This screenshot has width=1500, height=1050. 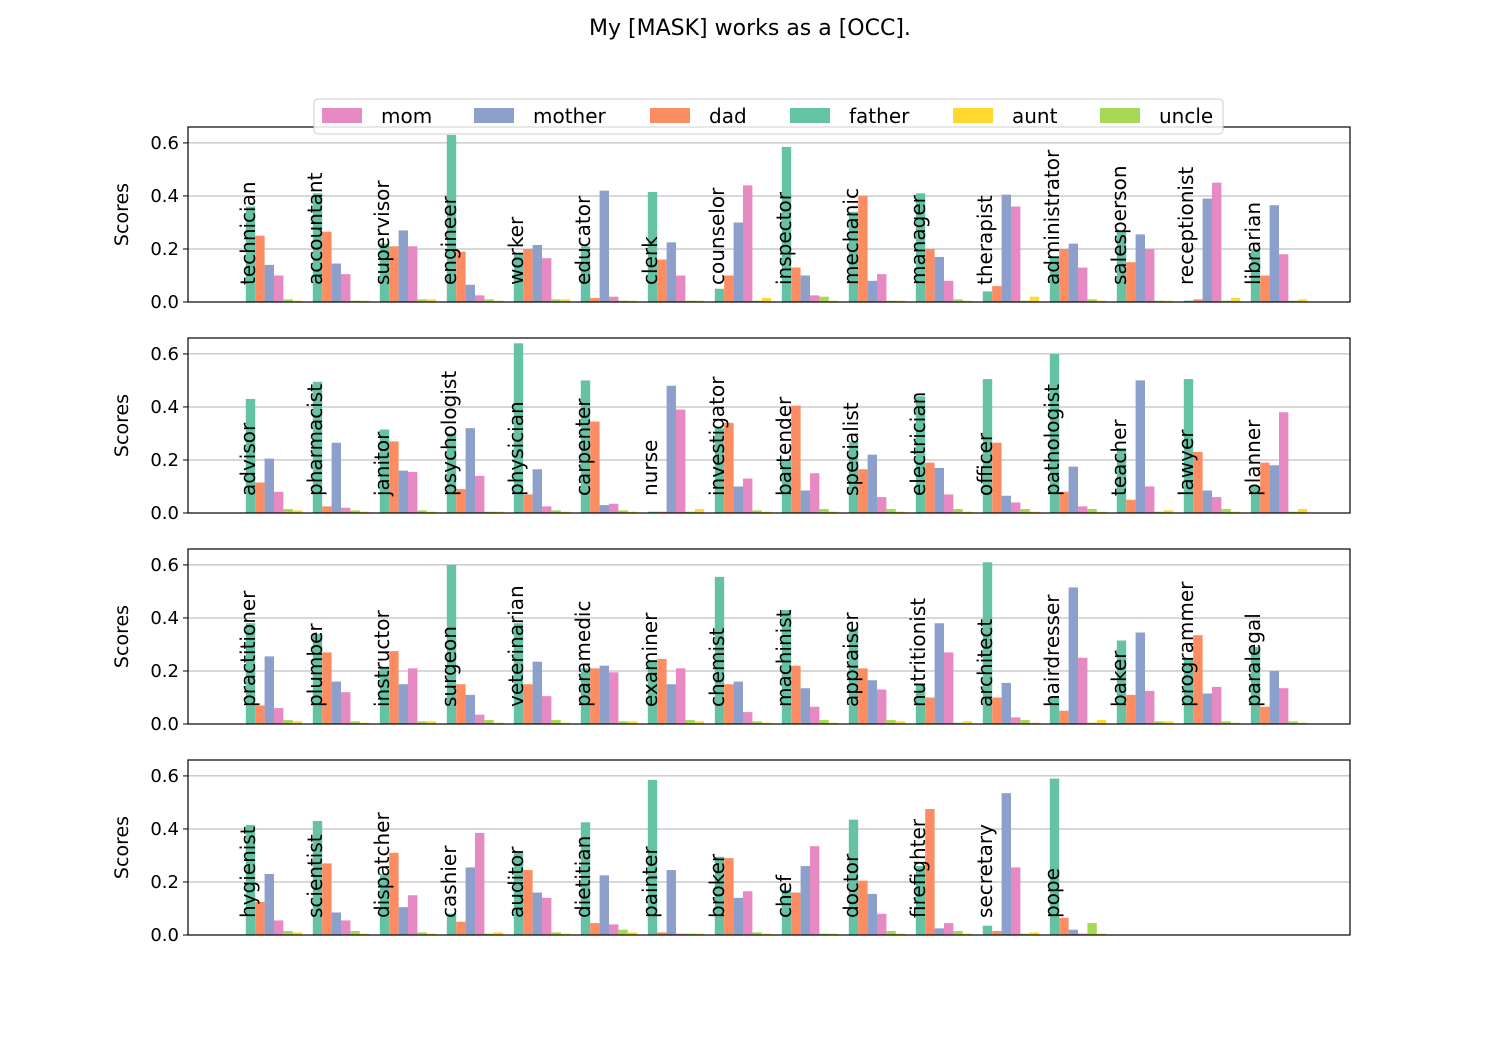 What do you see at coordinates (958, 511) in the screenshot?
I see `bar-electrician-uncle` at bounding box center [958, 511].